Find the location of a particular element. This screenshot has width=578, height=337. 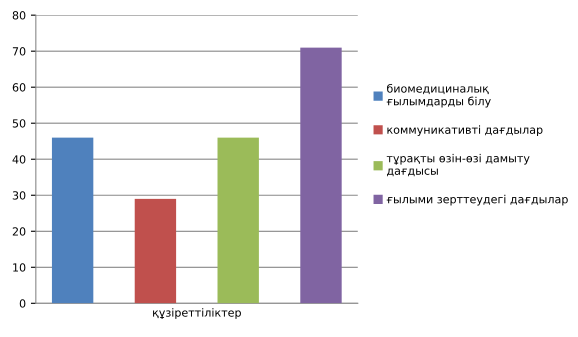

legend-label: ғылыми зерттеудегі дағдылар is located at coordinates (477, 200).